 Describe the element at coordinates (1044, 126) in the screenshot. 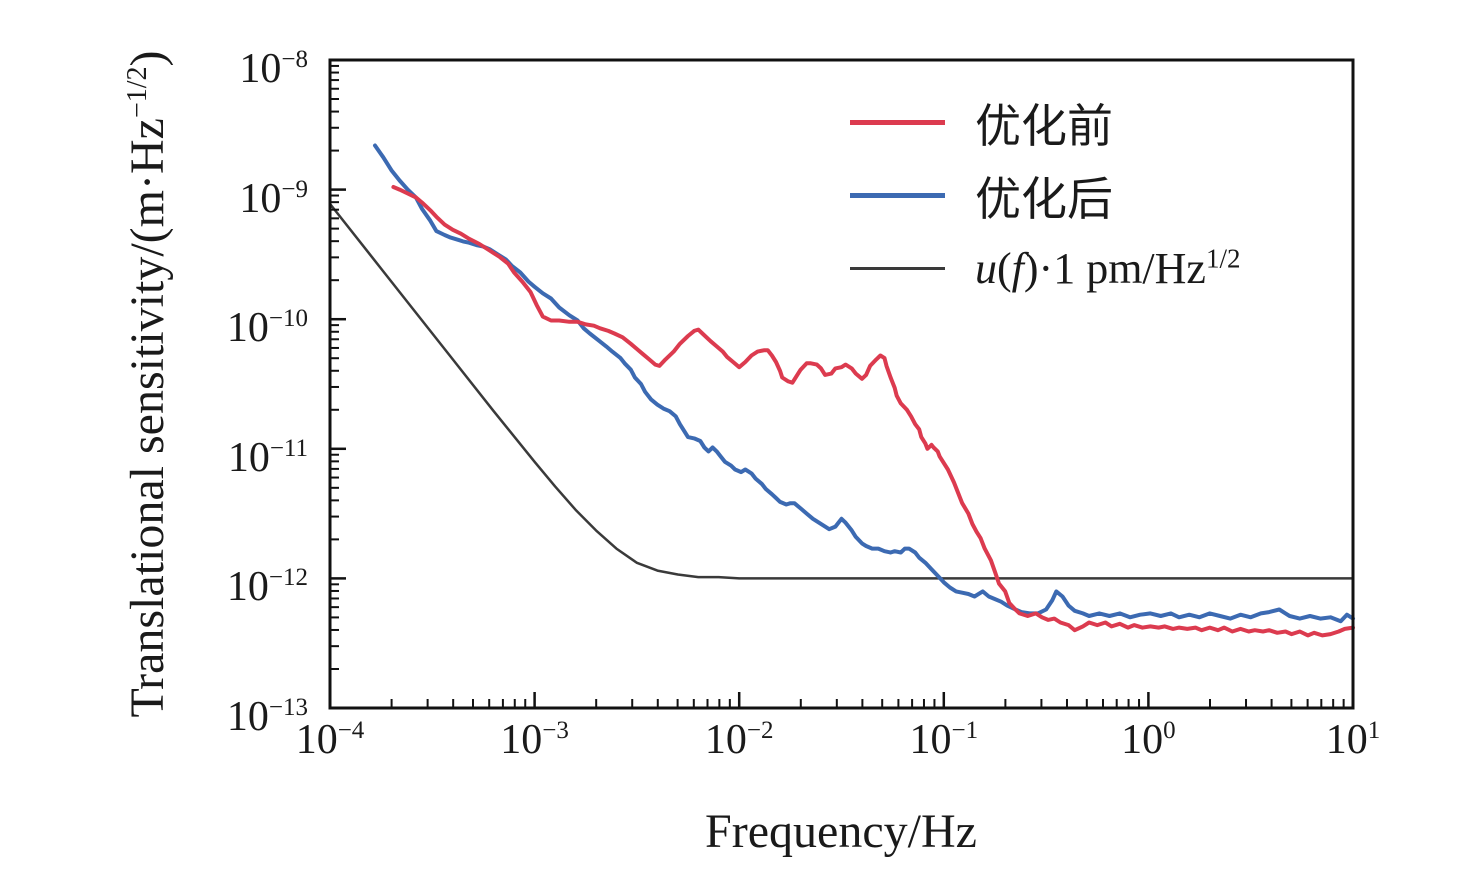

I see `legend-label-before-optimization: 优化前` at that location.